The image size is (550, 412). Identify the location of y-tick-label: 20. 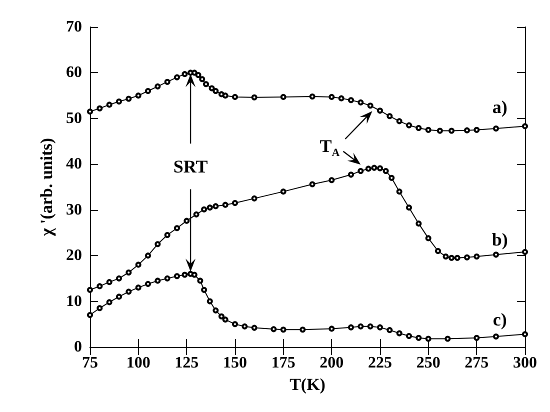
(74, 255).